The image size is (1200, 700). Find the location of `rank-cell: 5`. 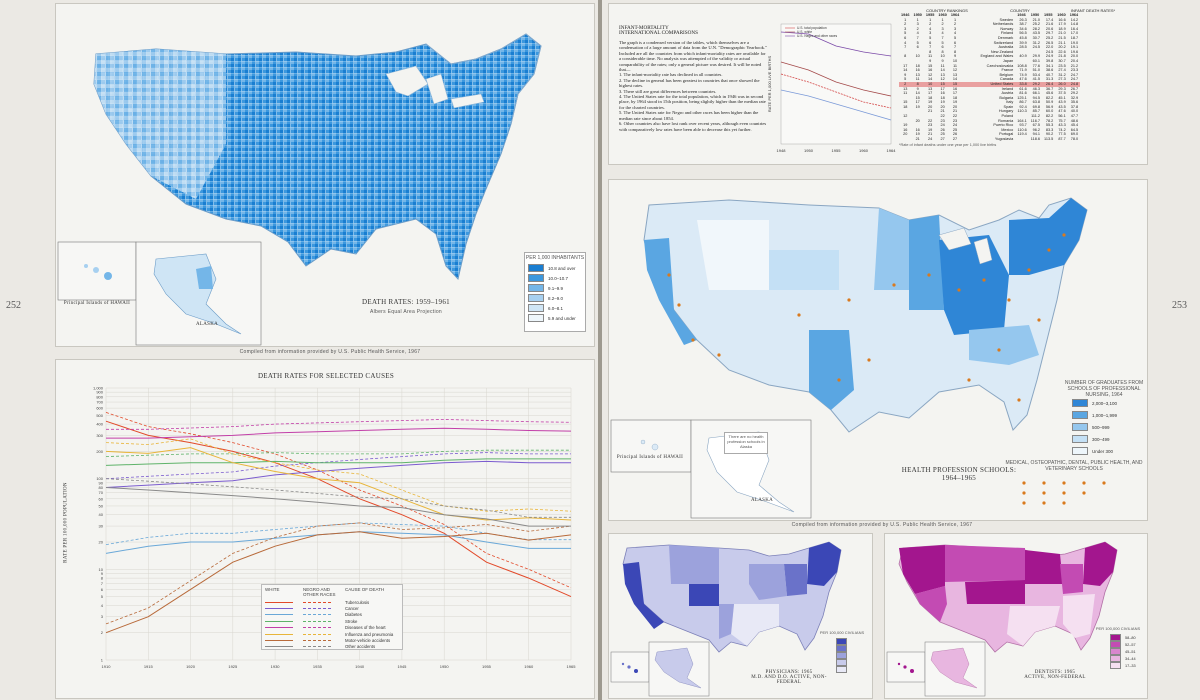

rank-cell: 5 is located at coordinates (917, 42).